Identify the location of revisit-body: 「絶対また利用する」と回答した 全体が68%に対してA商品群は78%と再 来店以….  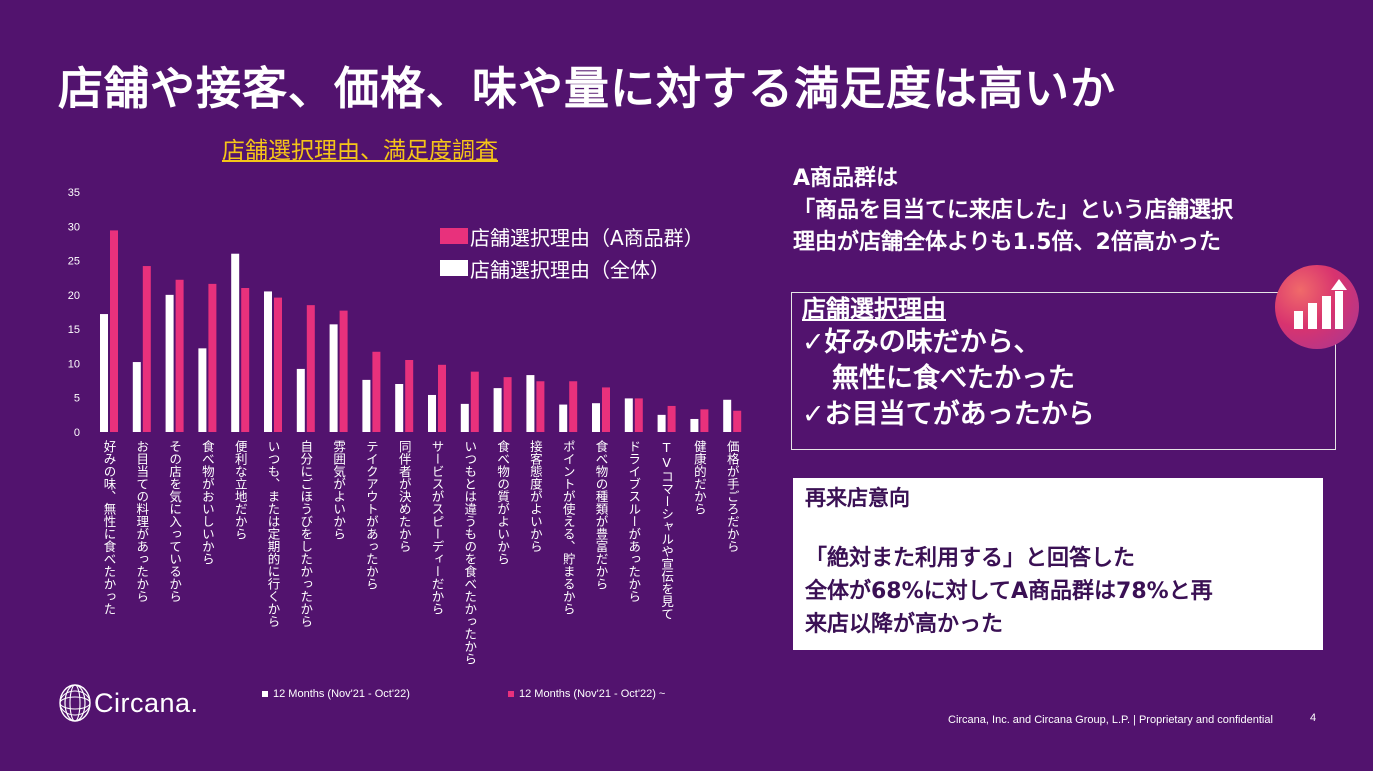
(1058, 591).